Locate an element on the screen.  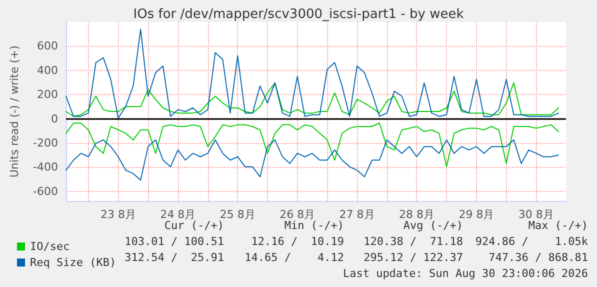
text: Cur (-/+) is located at coordinates (194, 225).